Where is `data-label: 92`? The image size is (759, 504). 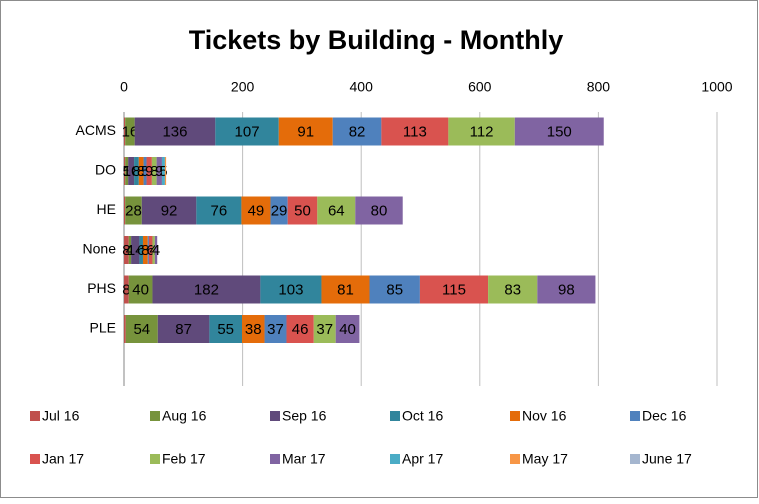
data-label: 92 is located at coordinates (169, 210).